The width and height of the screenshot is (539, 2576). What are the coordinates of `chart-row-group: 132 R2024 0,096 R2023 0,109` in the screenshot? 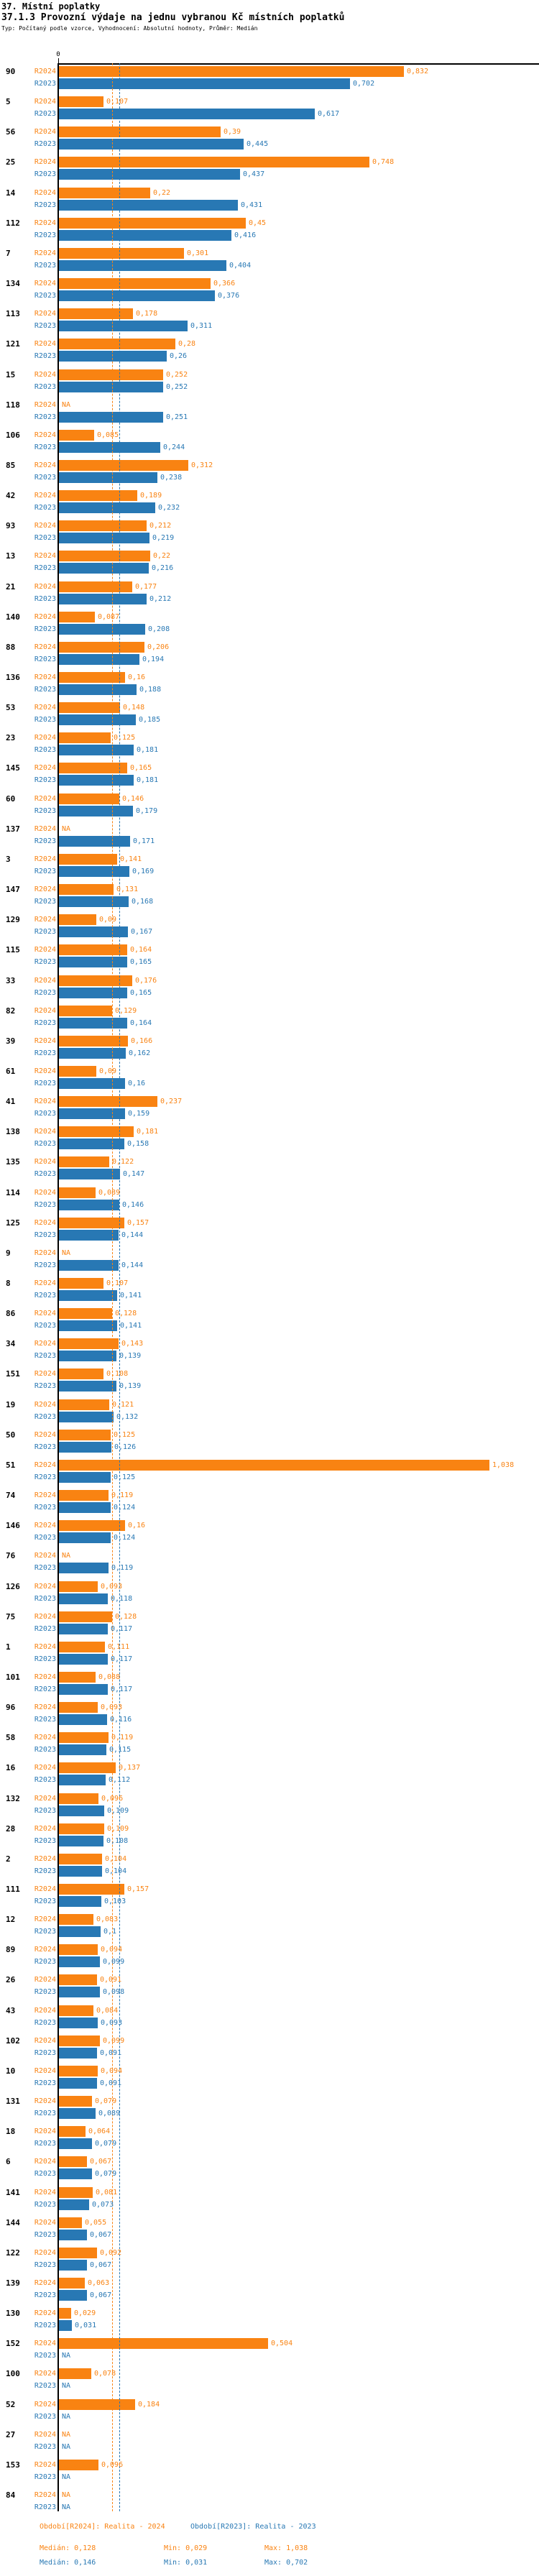 It's located at (269, 1804).